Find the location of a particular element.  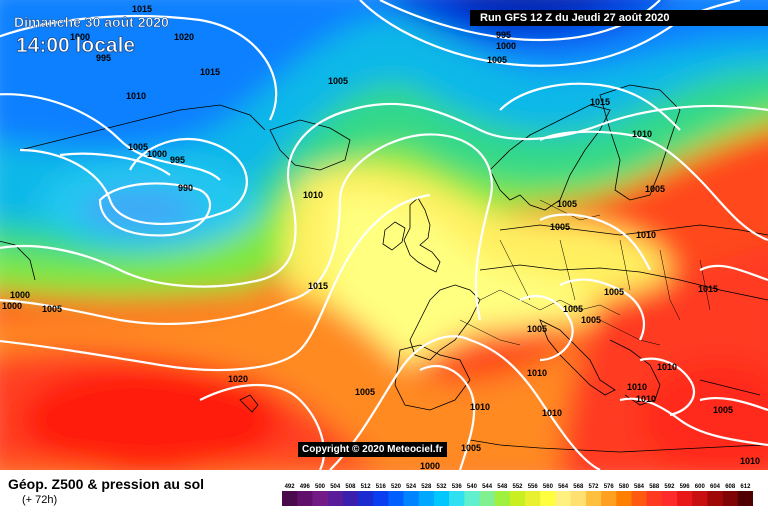

scale-label: 540 is located at coordinates (472, 487).